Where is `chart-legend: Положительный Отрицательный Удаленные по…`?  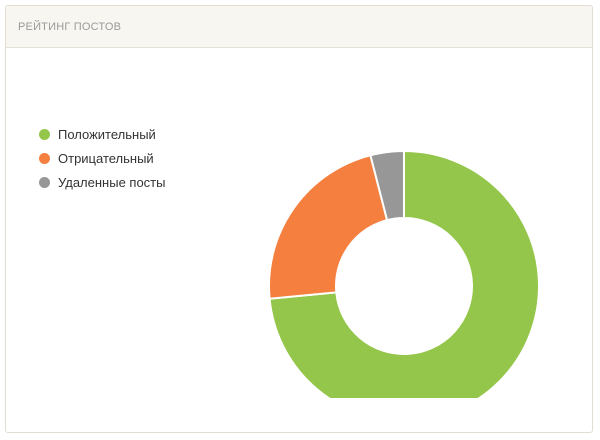
chart-legend: Положительный Отрицательный Удаленные по… is located at coordinates (102, 158).